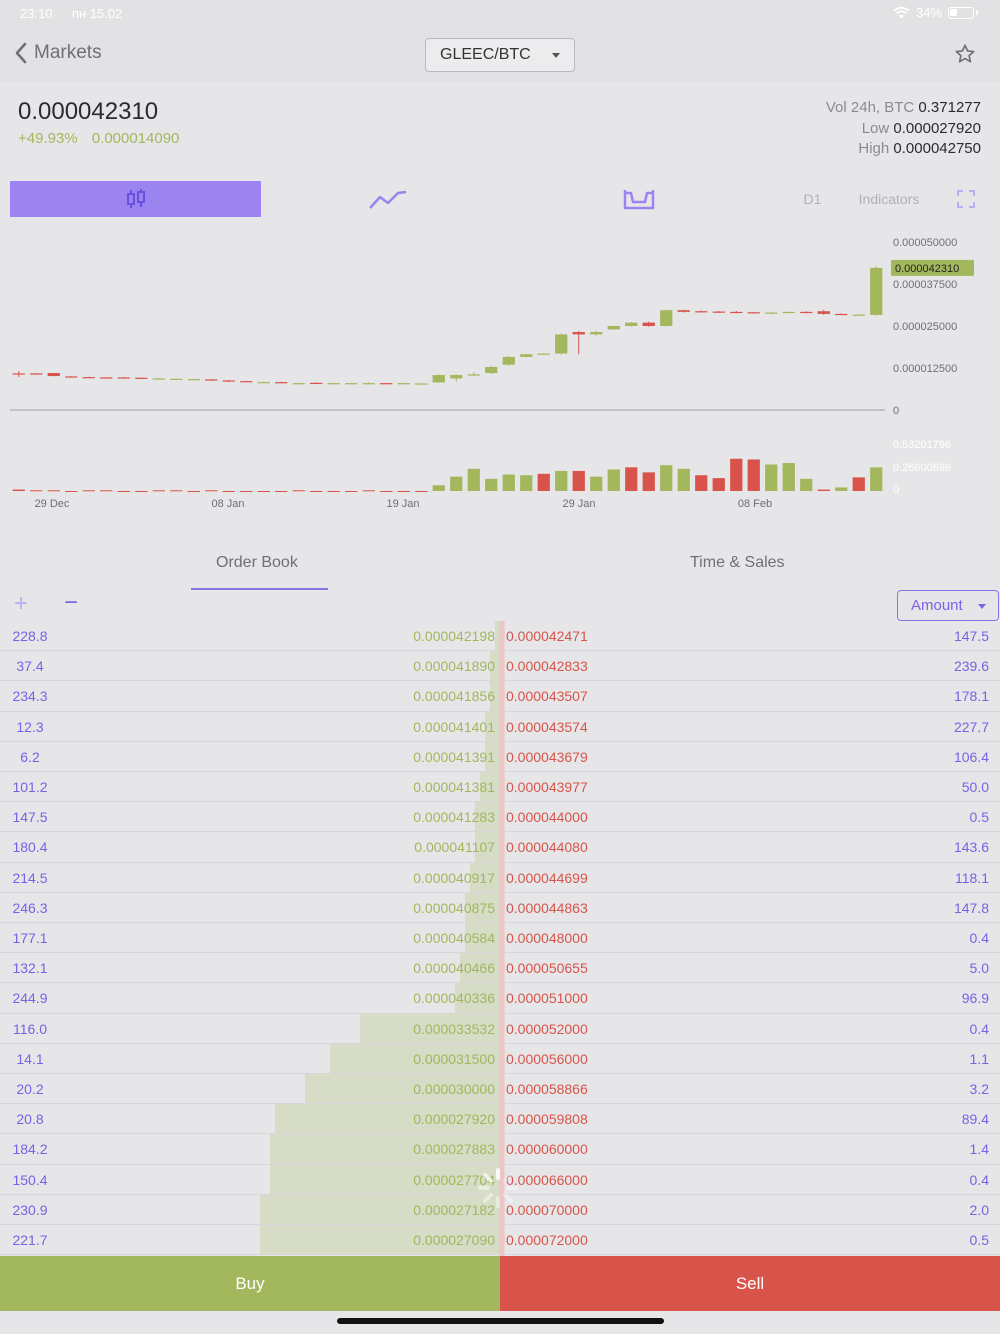 The width and height of the screenshot is (1000, 1334). What do you see at coordinates (903, 149) in the screenshot?
I see `stat-high: High 0.000042750` at bounding box center [903, 149].